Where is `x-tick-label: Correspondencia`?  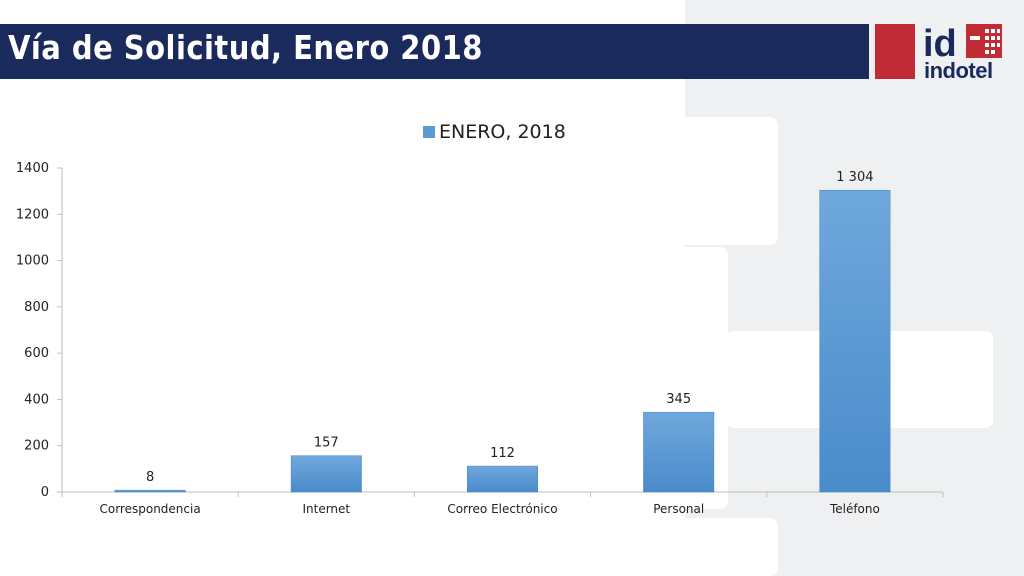
x-tick-label: Correspondencia is located at coordinates (149, 509).